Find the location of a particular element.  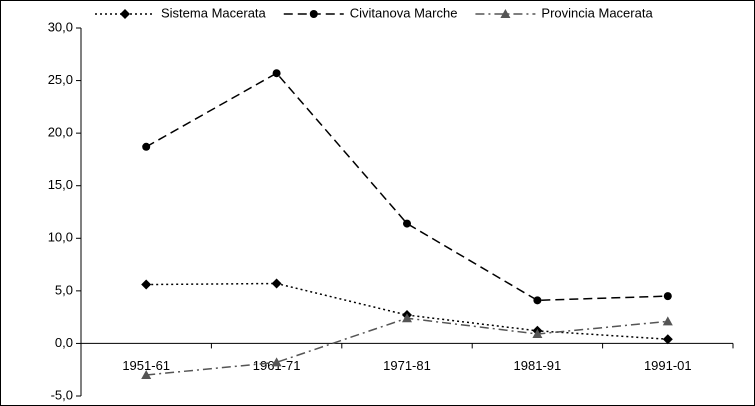

y-tick-label: 25,0 is located at coordinates (60, 79).